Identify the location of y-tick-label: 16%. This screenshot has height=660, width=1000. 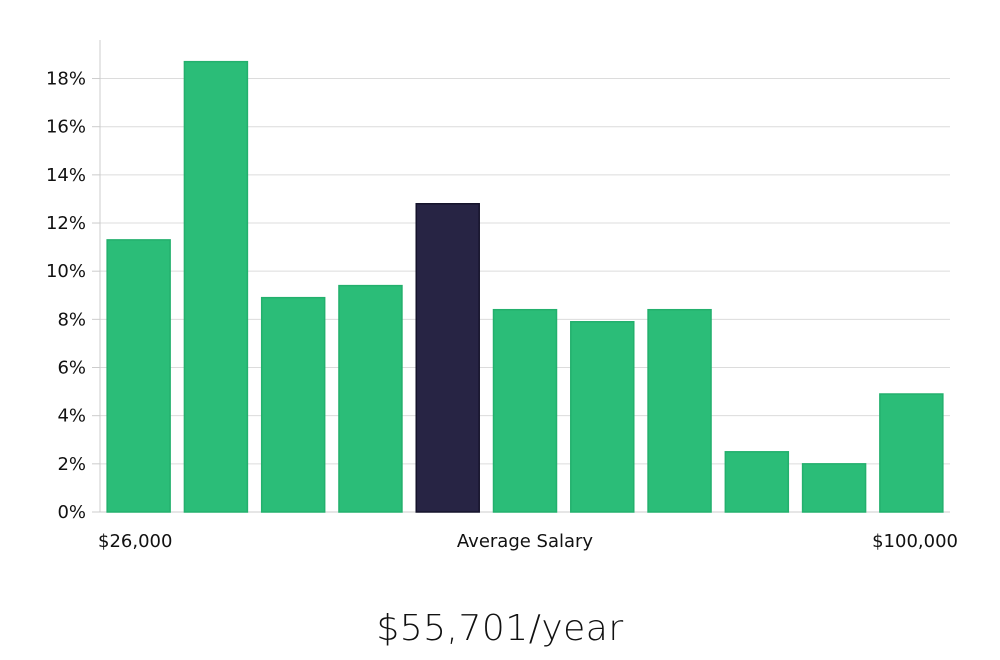
(66, 127).